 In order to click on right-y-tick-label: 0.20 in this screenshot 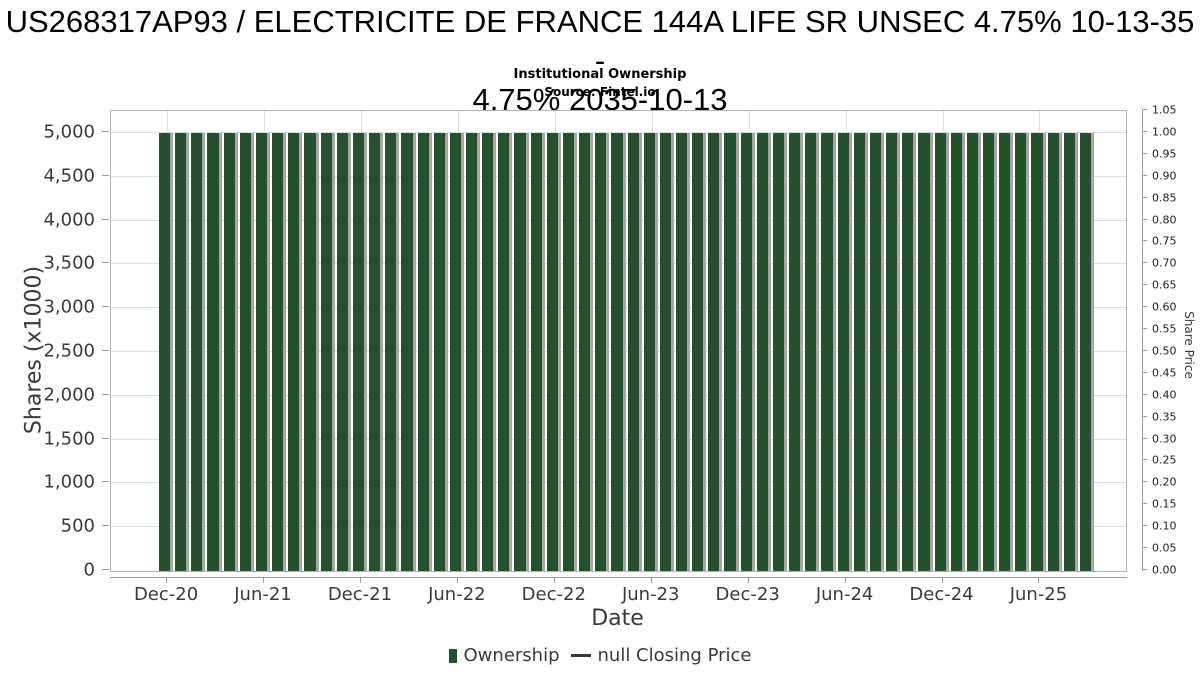, I will do `click(1164, 482)`.